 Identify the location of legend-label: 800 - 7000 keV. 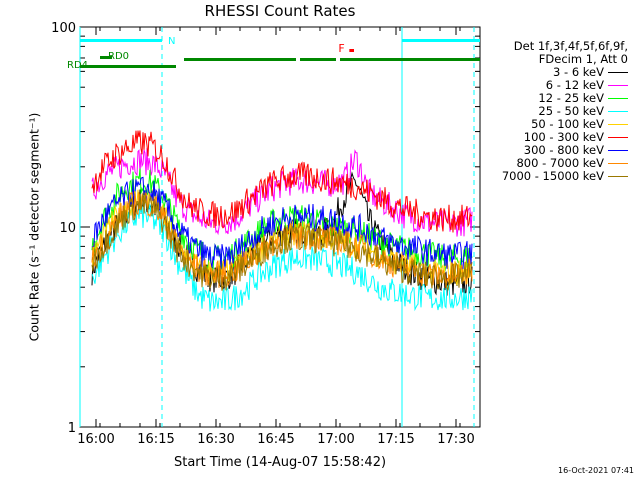
(560, 163).